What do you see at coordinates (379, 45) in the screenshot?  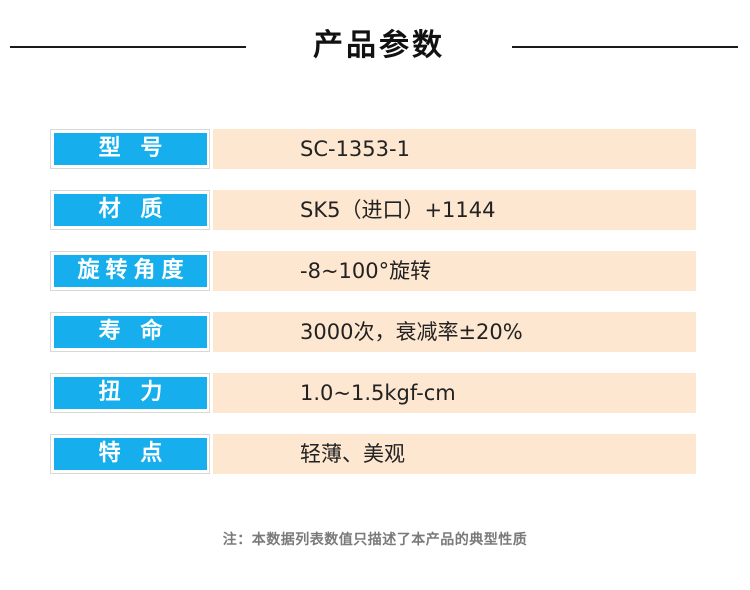 I see `page-title: 产品参数` at bounding box center [379, 45].